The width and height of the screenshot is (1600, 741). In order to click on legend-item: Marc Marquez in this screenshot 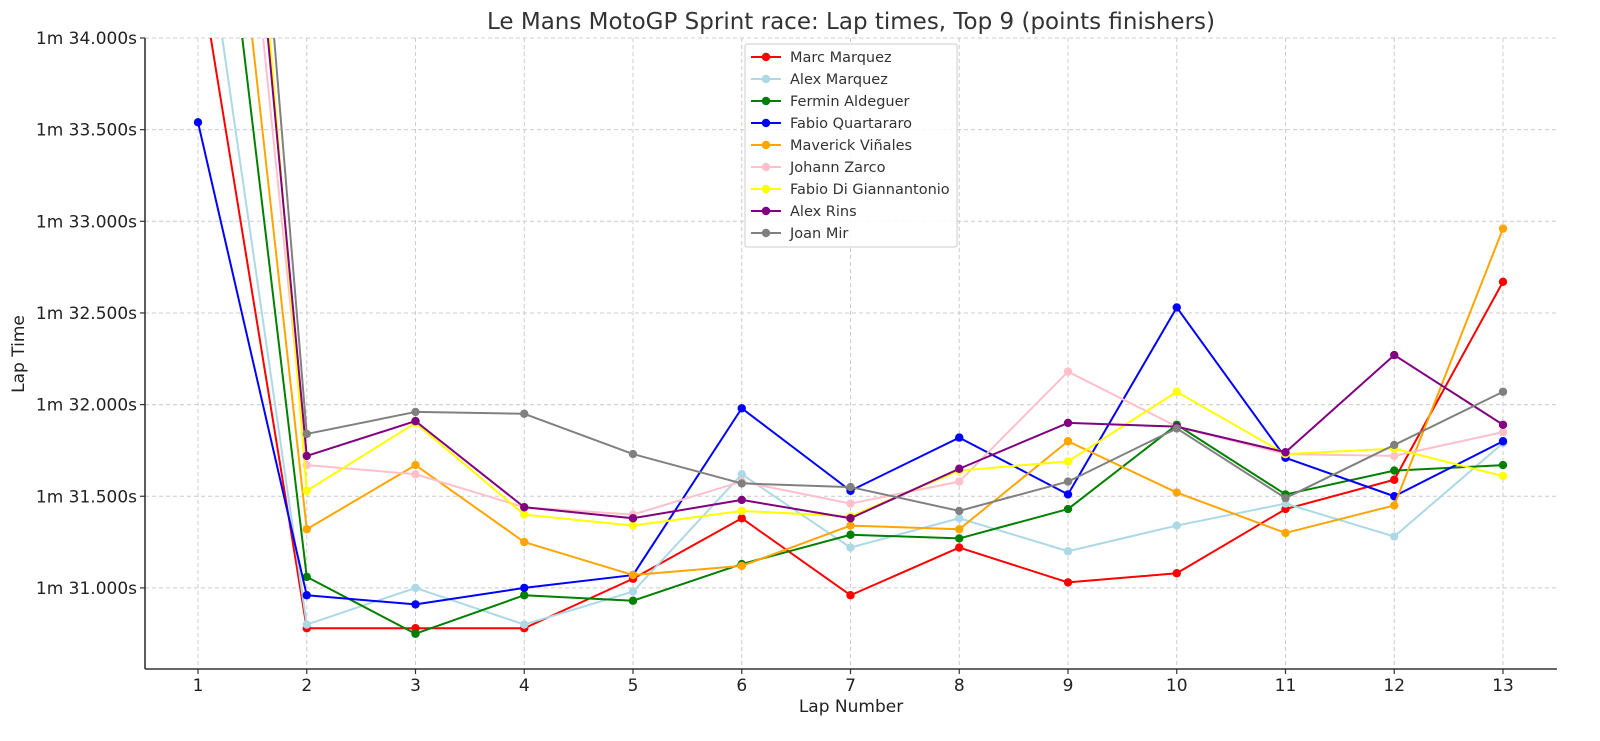, I will do `click(821, 58)`.